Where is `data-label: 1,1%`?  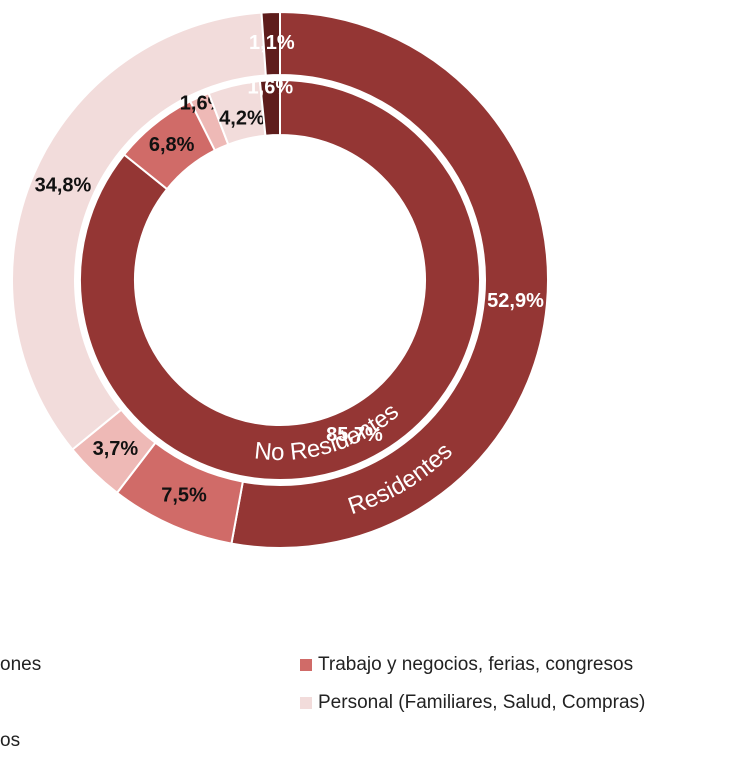
data-label: 1,1% is located at coordinates (272, 43).